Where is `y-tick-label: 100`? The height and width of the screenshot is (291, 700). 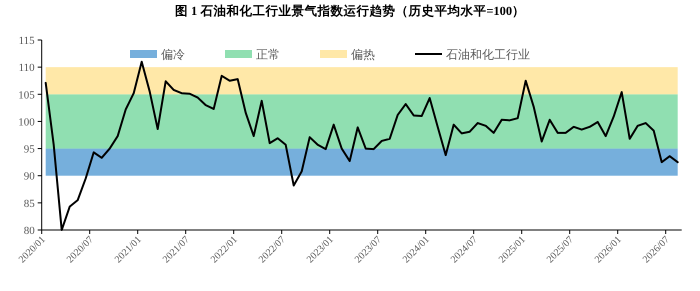 y-tick-label: 100 is located at coordinates (27, 122).